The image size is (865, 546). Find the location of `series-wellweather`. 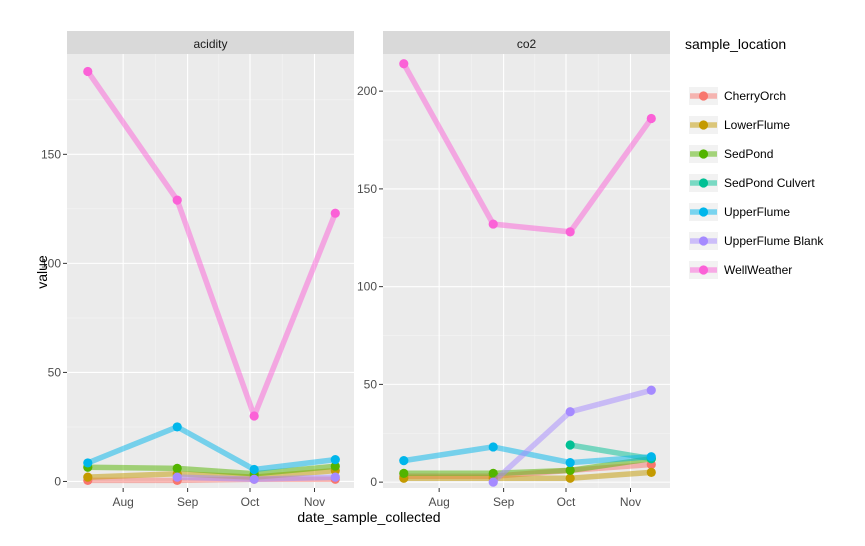

series-wellweather is located at coordinates (527, 148).